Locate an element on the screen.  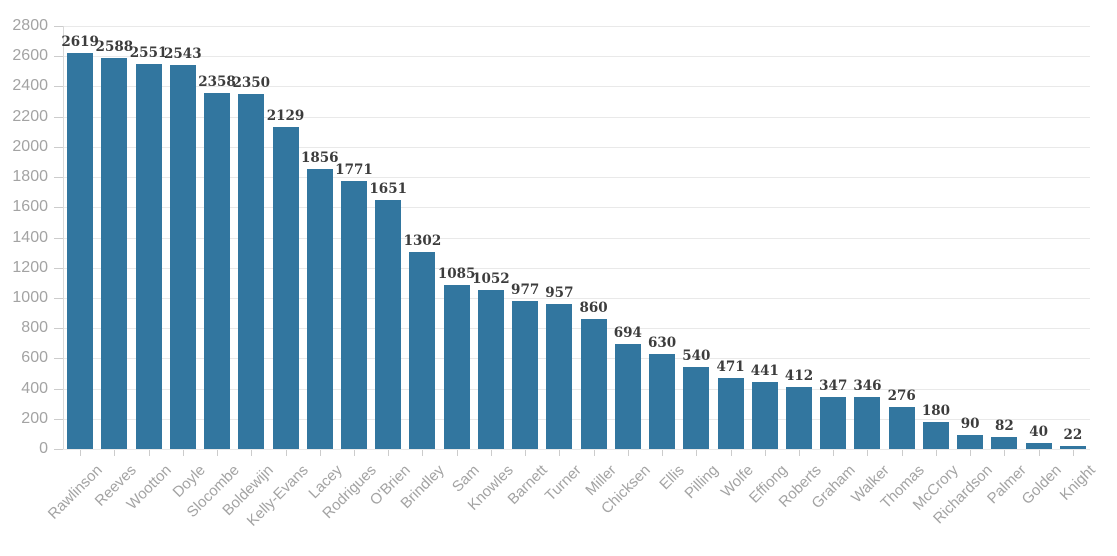
bar-value-label: 347 is located at coordinates (833, 385).